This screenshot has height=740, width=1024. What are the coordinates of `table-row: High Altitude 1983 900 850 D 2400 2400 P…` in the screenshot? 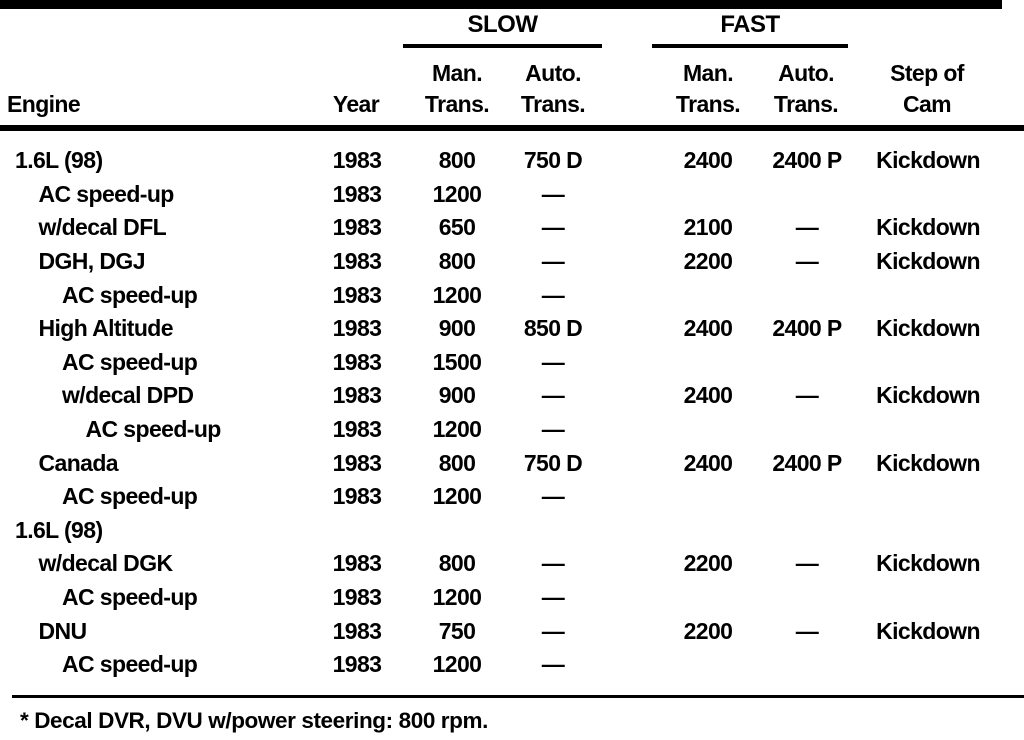 It's located at (506, 329).